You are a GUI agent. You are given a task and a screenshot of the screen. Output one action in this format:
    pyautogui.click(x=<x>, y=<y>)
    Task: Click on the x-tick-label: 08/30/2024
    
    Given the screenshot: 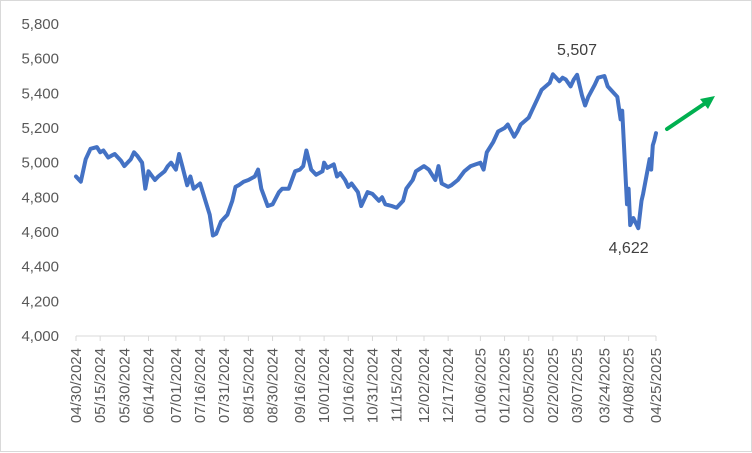 What is the action you would take?
    pyautogui.click(x=273, y=385)
    